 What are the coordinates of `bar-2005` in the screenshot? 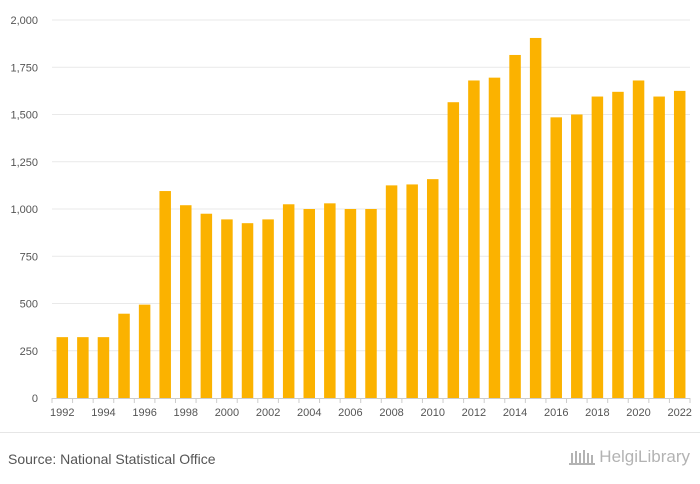 It's located at (330, 300).